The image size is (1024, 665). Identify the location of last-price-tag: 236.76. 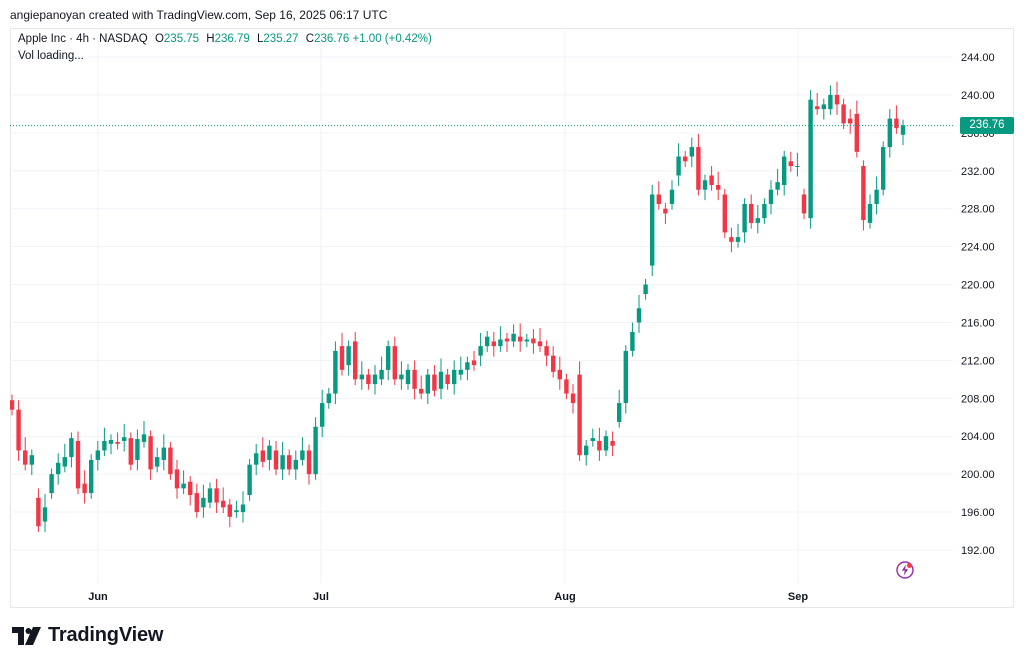
(987, 125).